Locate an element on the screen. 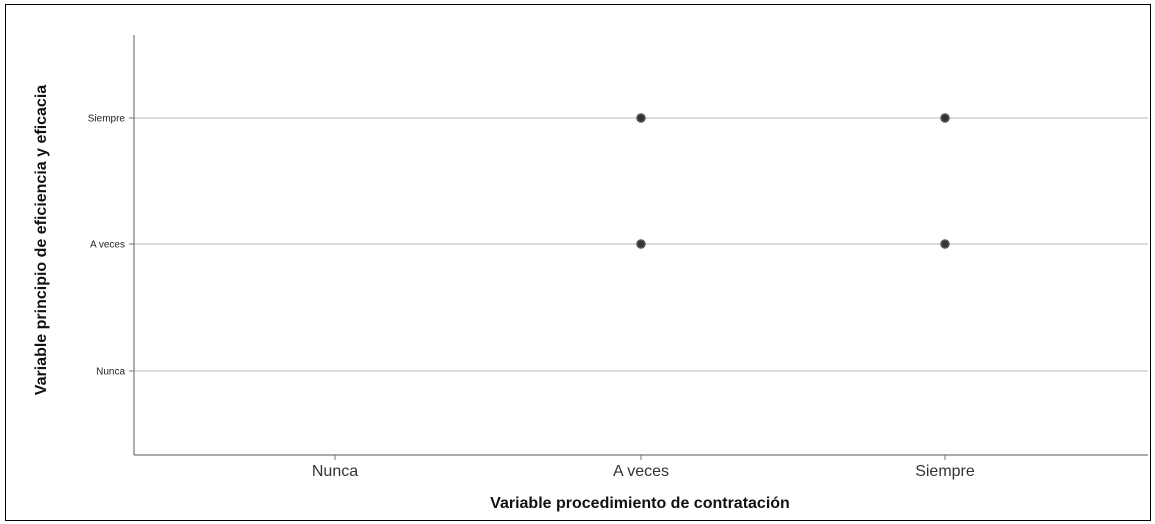 This screenshot has height=524, width=1155. x-axis-label: Variable procedimiento de contratación is located at coordinates (640, 503).